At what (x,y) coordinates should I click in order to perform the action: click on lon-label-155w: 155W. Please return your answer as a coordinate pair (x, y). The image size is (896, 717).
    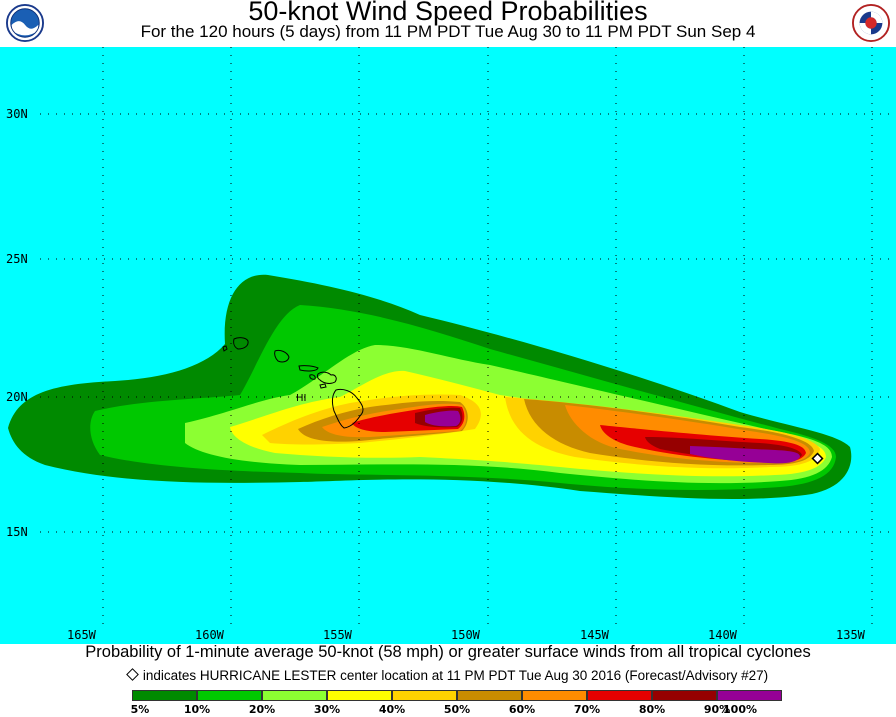
    Looking at the image, I should click on (338, 635).